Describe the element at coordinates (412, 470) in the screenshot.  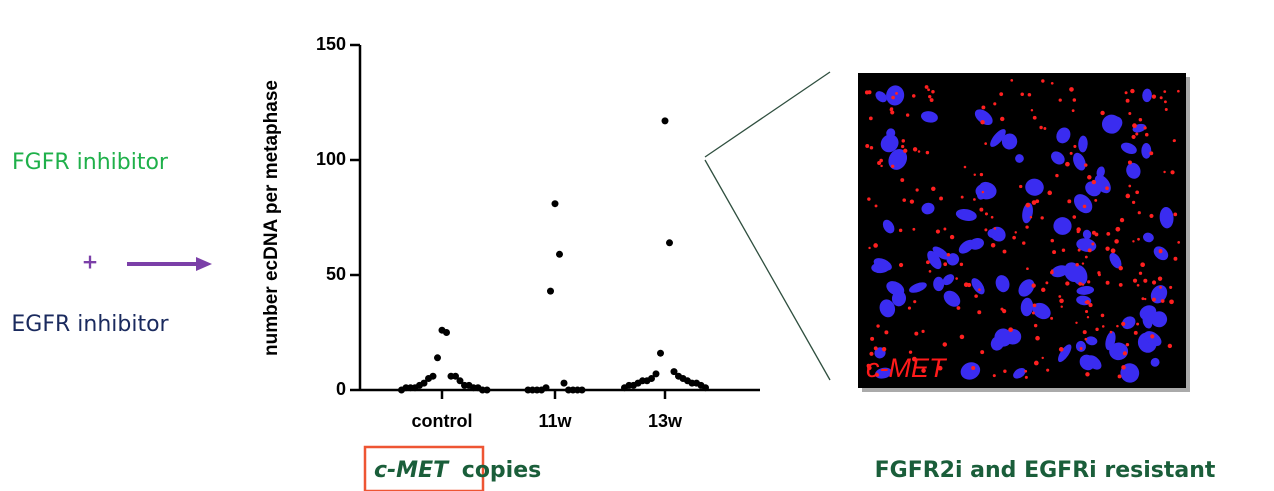
I see `caption-gene: c-MET` at that location.